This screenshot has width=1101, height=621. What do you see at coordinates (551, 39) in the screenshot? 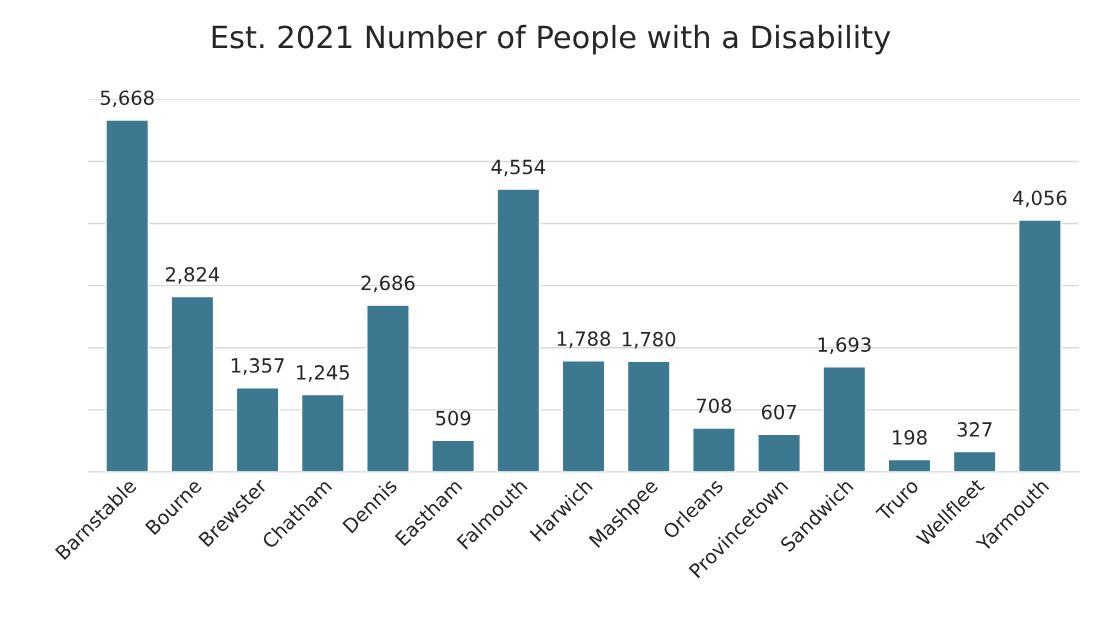
I see `chart-title: Est. 2021 Number of People with a Disability` at bounding box center [551, 39].